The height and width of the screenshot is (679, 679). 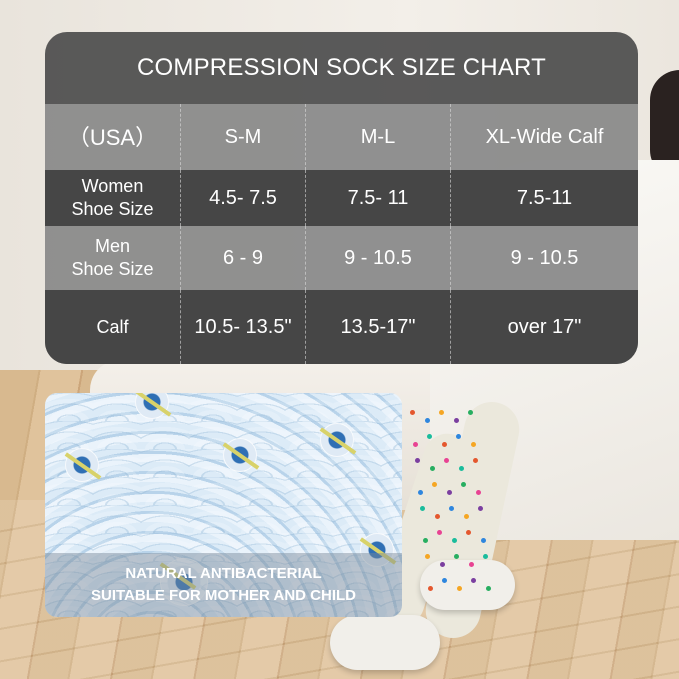 What do you see at coordinates (385, 642) in the screenshot?
I see `slipper-left` at bounding box center [385, 642].